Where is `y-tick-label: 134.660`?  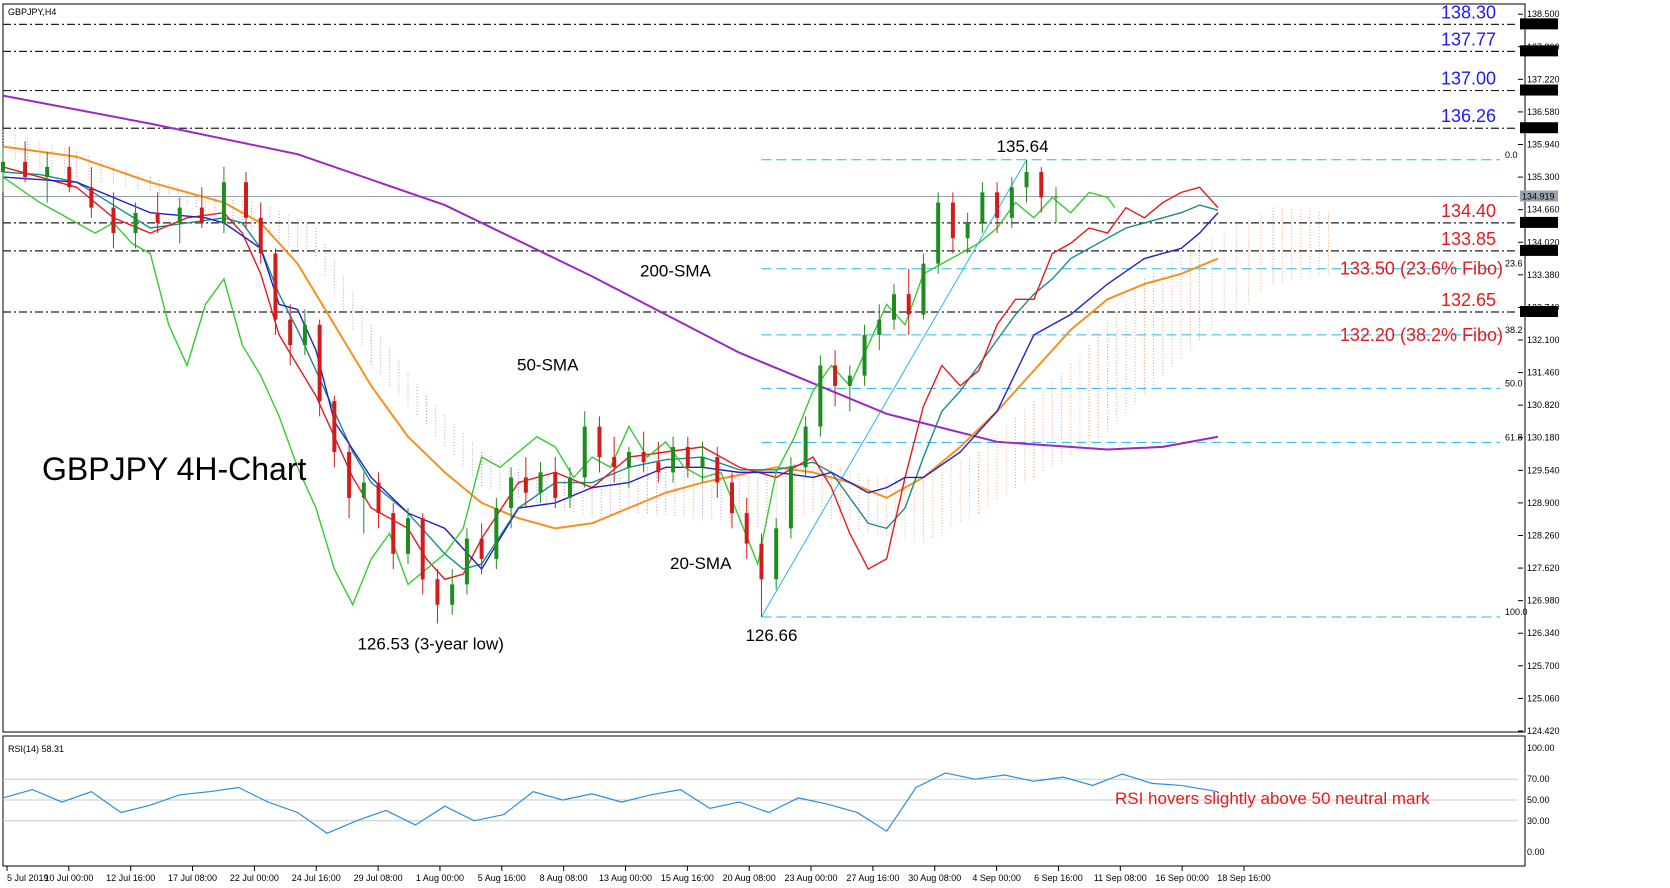
y-tick-label: 134.660 is located at coordinates (1543, 210).